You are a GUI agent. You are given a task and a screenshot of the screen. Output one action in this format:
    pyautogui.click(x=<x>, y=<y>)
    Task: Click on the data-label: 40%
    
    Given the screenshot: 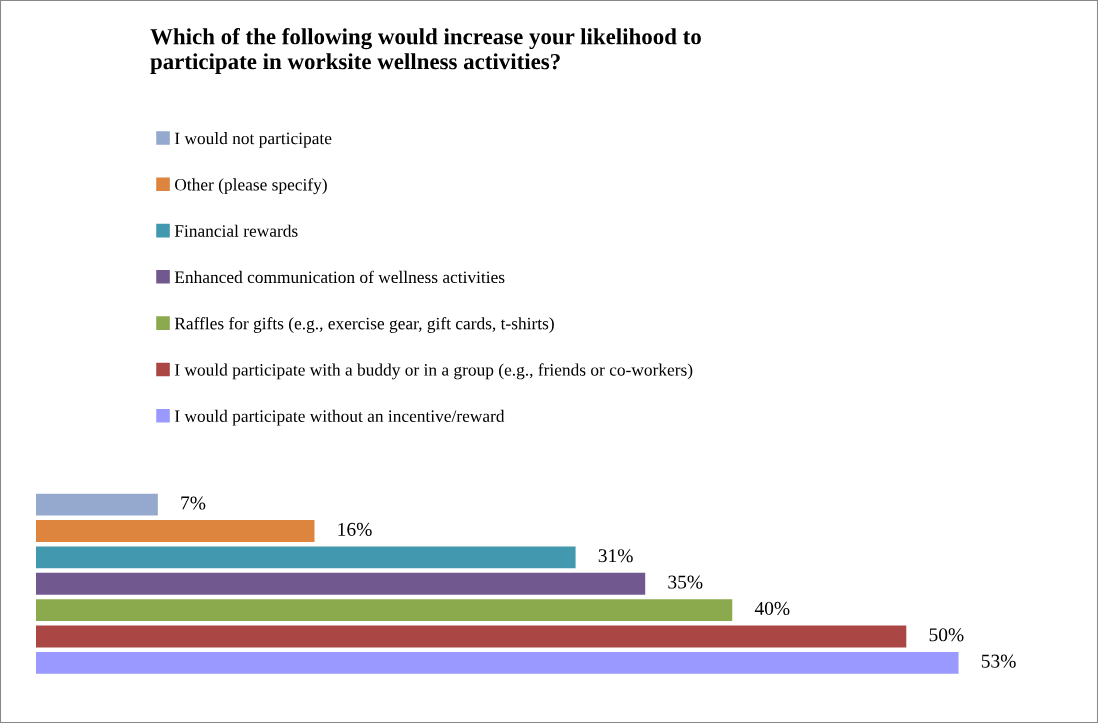 What is the action you would take?
    pyautogui.click(x=772, y=608)
    